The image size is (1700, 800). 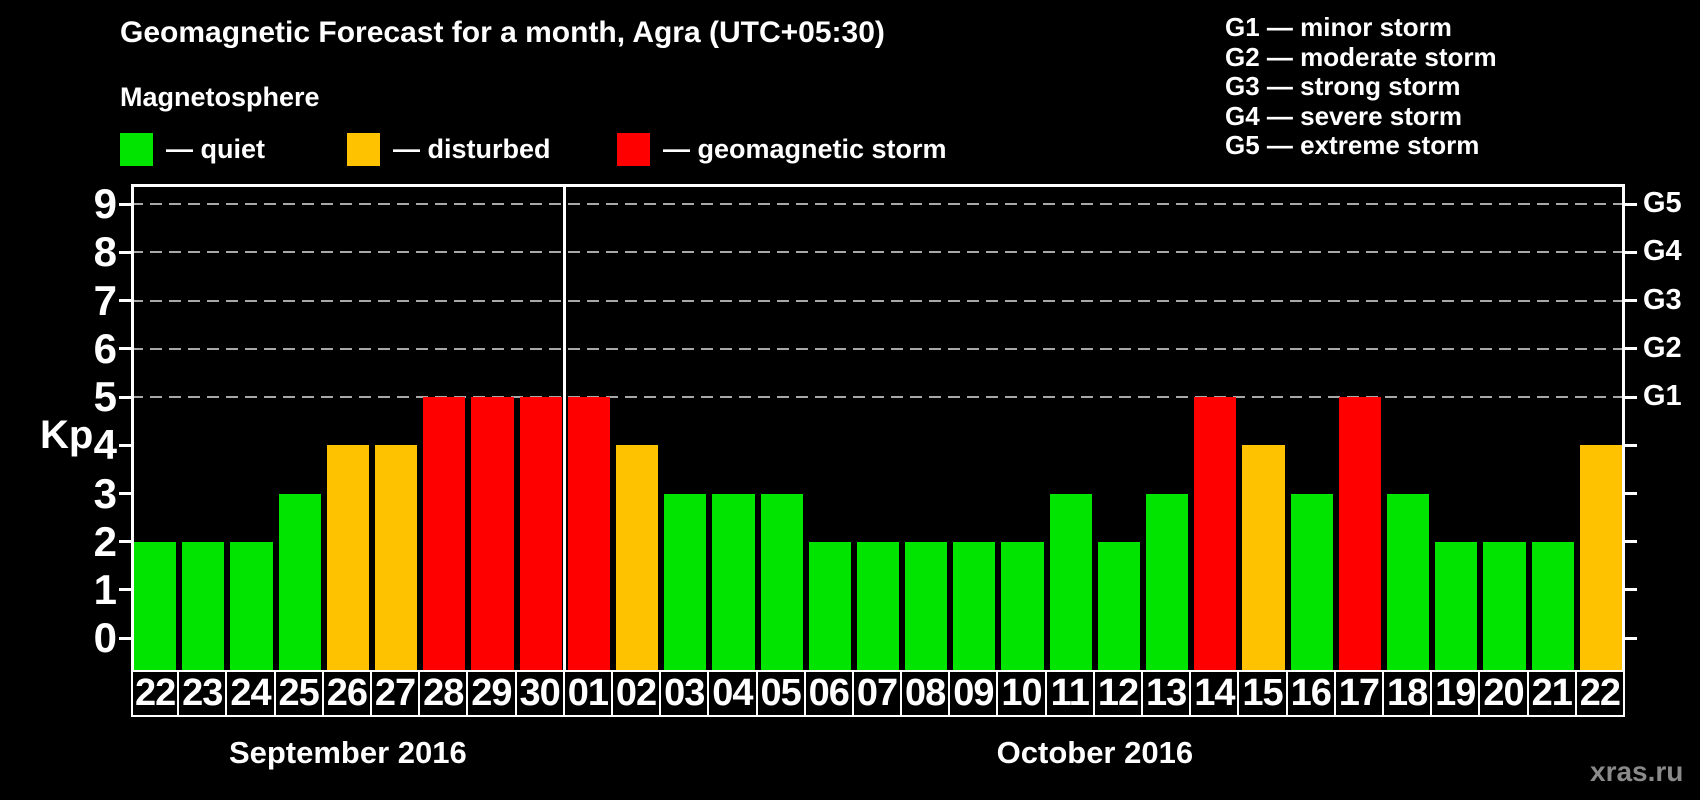 I want to click on y-tick-label-3: 3, so click(x=105, y=493).